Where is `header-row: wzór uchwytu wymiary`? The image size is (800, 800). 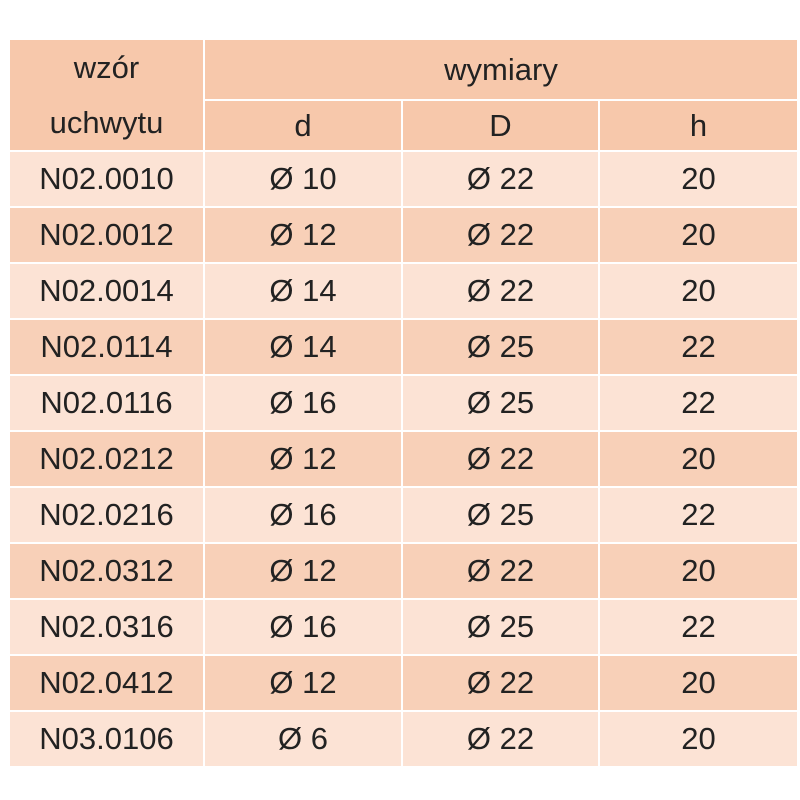 header-row: wzór uchwytu wymiary is located at coordinates (404, 94).